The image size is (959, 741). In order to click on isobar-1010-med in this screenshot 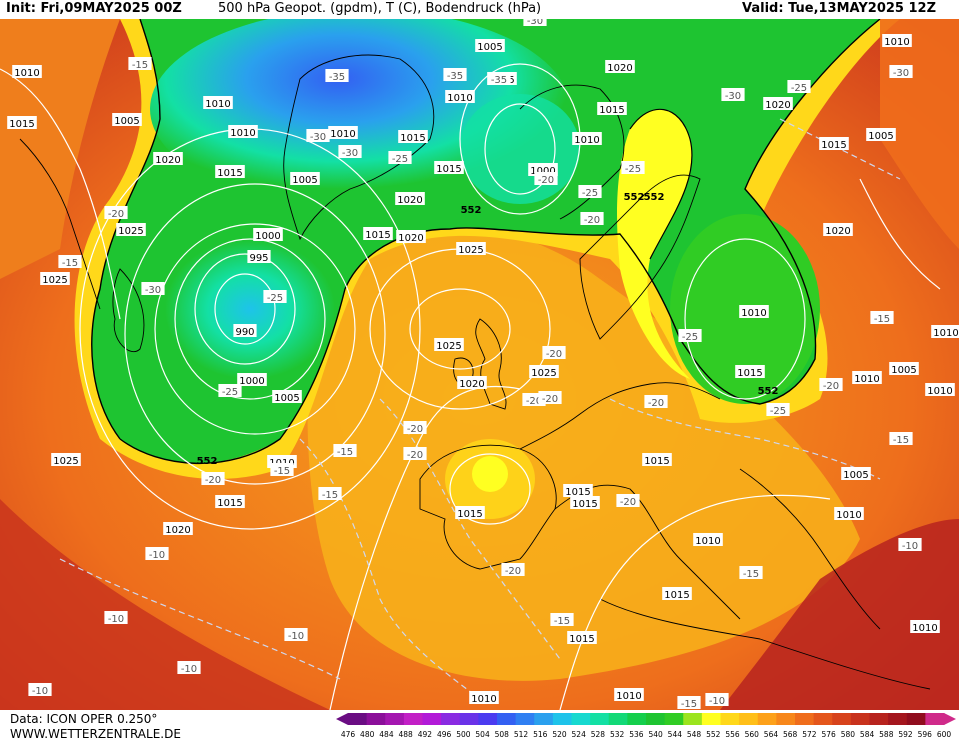, I will do `click(695, 602)`.